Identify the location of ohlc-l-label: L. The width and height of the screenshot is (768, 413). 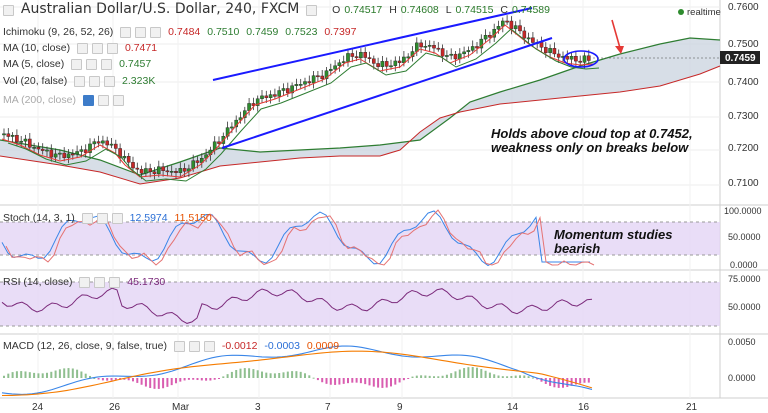
(448, 10).